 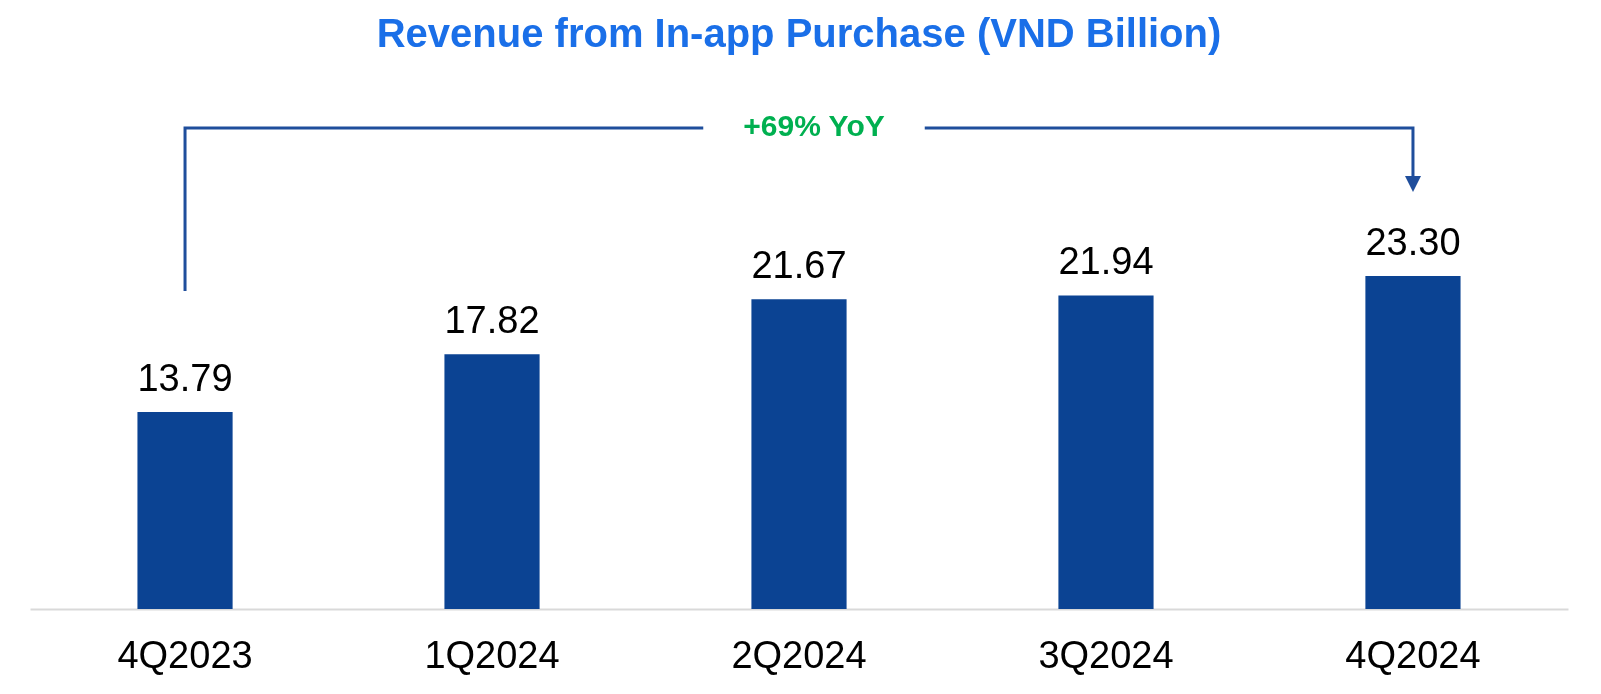 What do you see at coordinates (185, 377) in the screenshot?
I see `data-label: 13.79` at bounding box center [185, 377].